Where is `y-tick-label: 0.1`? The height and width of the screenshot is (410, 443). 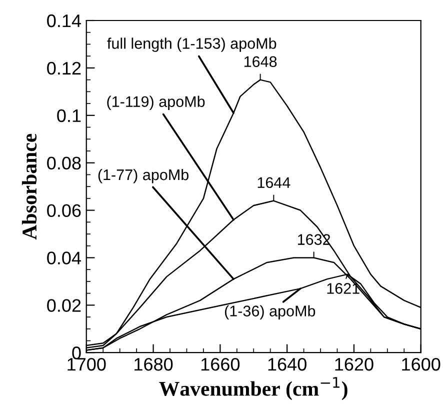
y-tick-label: 0.1 is located at coordinates (69, 115).